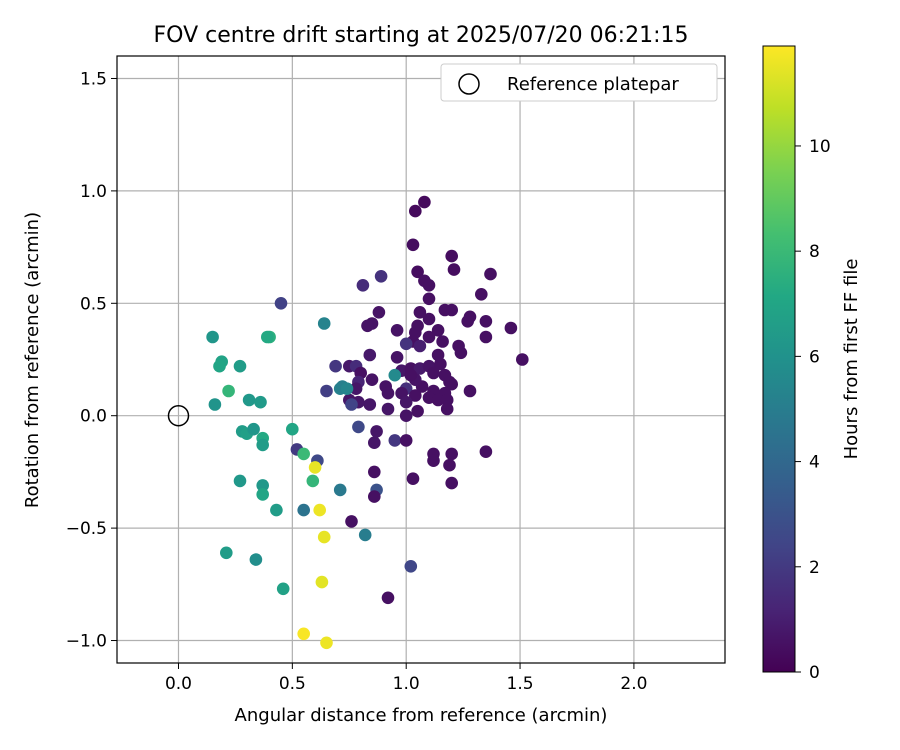 The width and height of the screenshot is (900, 750). Describe the element at coordinates (93, 417) in the screenshot. I see `y-tick-label: 0.0` at that location.